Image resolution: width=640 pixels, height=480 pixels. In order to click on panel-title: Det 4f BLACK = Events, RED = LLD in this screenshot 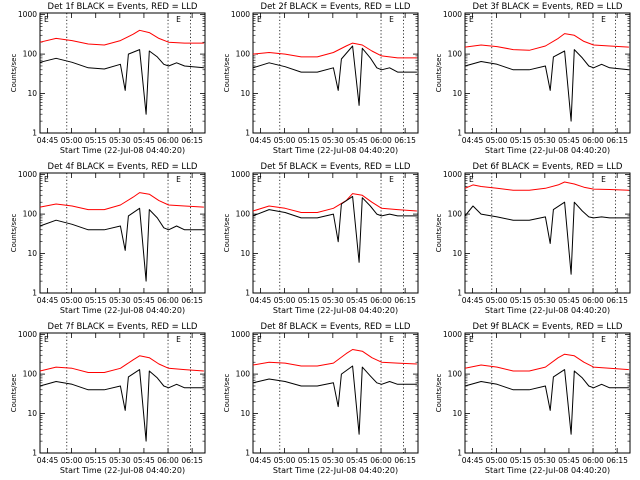, I will do `click(123, 167)`.